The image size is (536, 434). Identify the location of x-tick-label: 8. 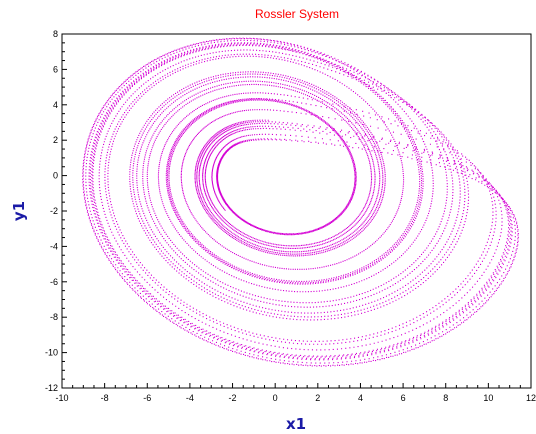
(445, 398).